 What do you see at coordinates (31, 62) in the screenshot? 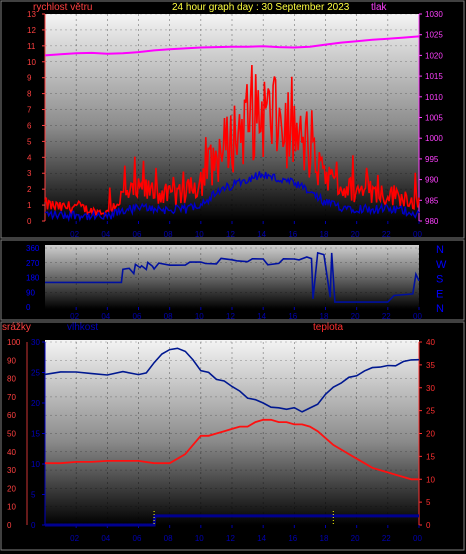
I see `wind-tick-label: 10` at bounding box center [31, 62].